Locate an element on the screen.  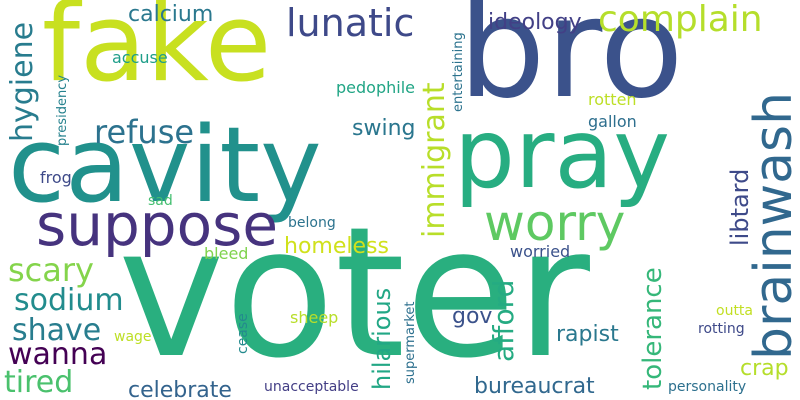
word-belong: belong is located at coordinates (312, 223).